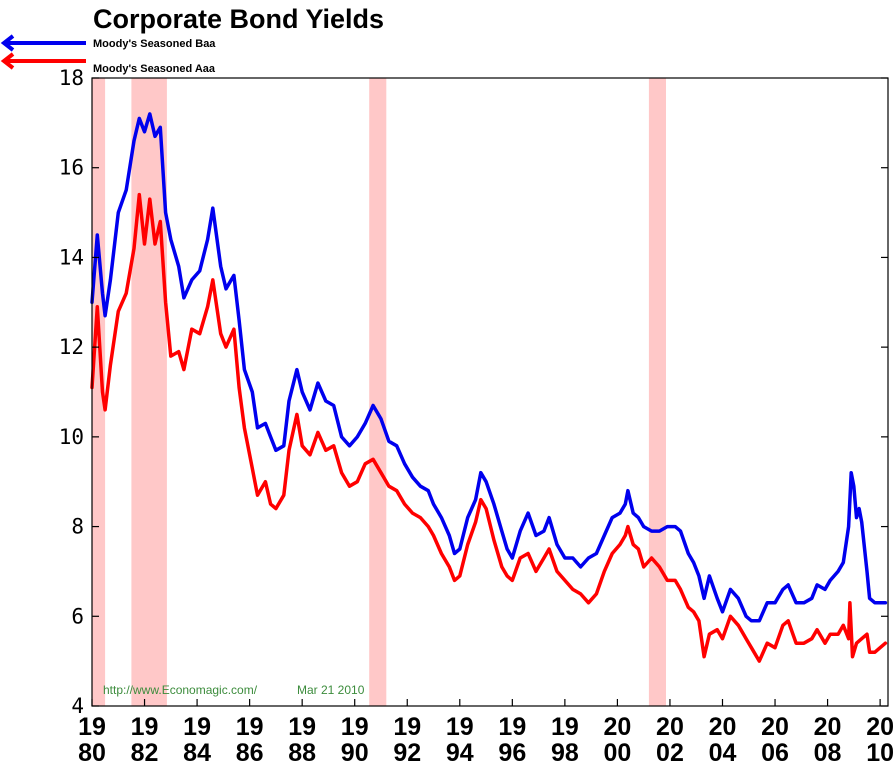  Describe the element at coordinates (154, 69) in the screenshot. I see `legend-label-aaa: Moody's Seasoned Aaa` at that location.